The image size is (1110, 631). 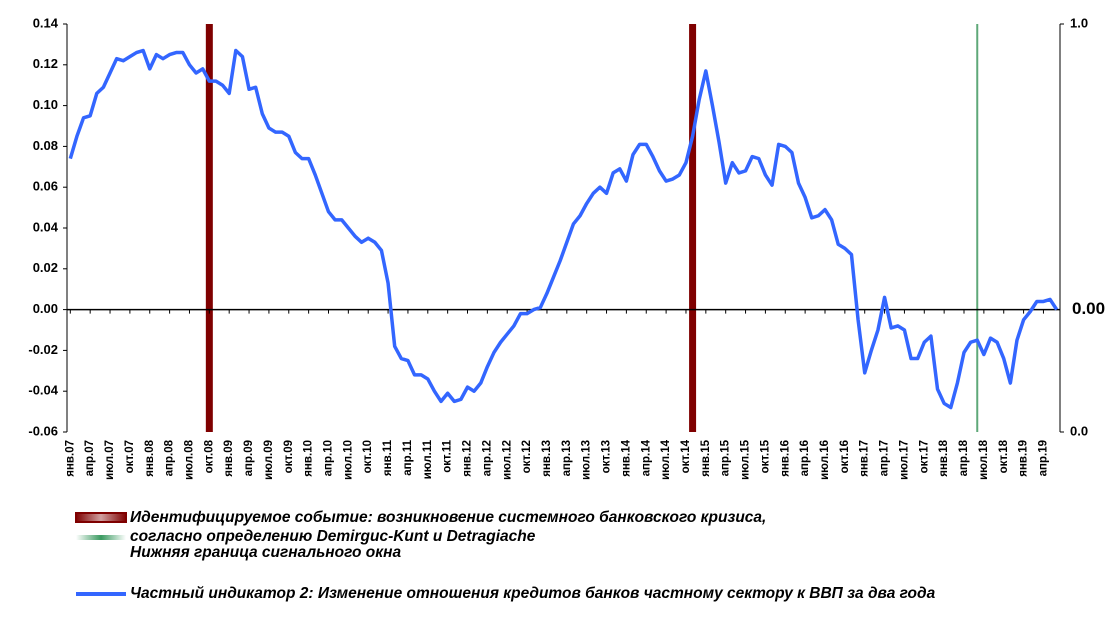 I want to click on x-tick-label: окт.12, so click(x=527, y=456).